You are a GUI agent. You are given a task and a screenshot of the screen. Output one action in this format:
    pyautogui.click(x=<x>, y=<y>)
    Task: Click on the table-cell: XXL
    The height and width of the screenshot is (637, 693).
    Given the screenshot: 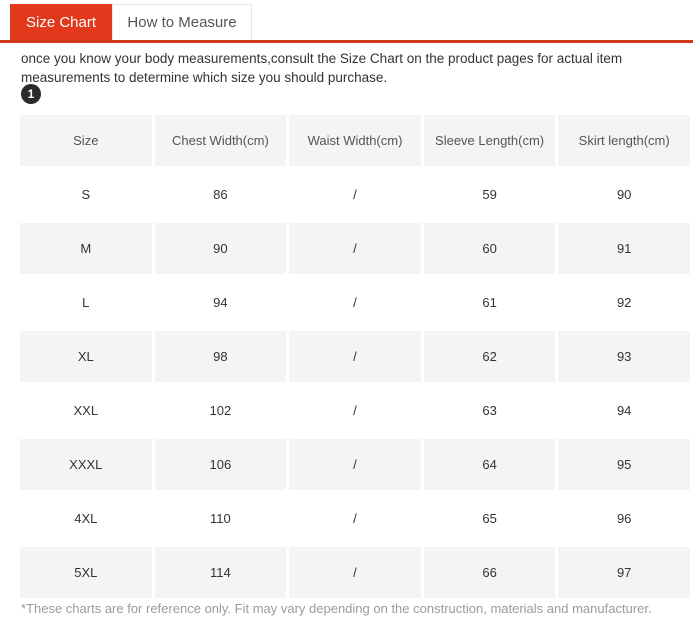 What is the action you would take?
    pyautogui.click(x=86, y=410)
    